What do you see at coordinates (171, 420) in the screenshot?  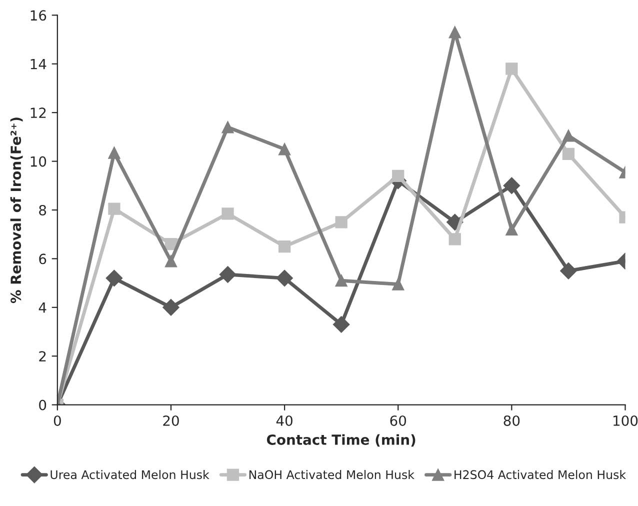 I see `x-tick-label: 20` at bounding box center [171, 420].